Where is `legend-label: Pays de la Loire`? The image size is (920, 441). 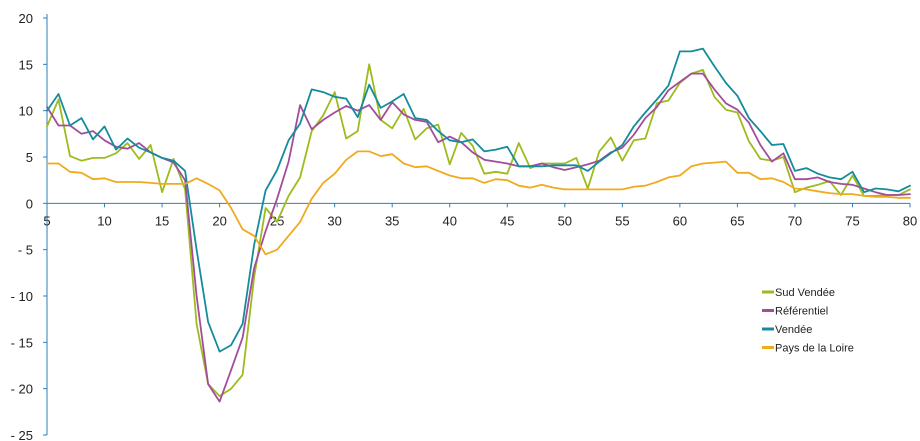
legend-label: Pays de la Loire is located at coordinates (814, 349).